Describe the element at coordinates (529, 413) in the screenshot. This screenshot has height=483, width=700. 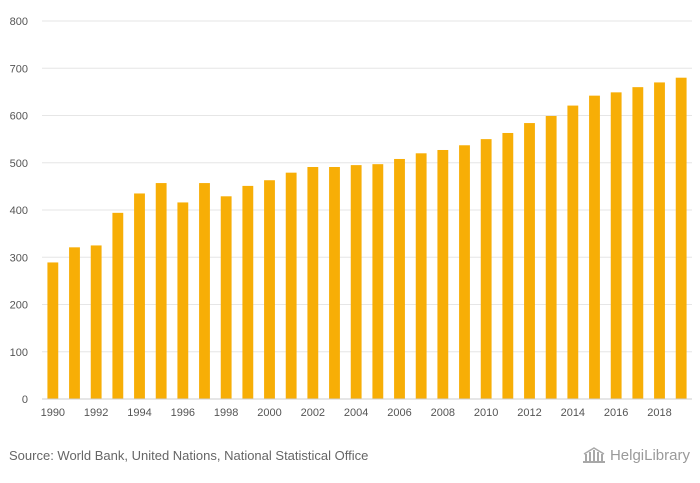
I see `x-tick-label: 2012` at that location.